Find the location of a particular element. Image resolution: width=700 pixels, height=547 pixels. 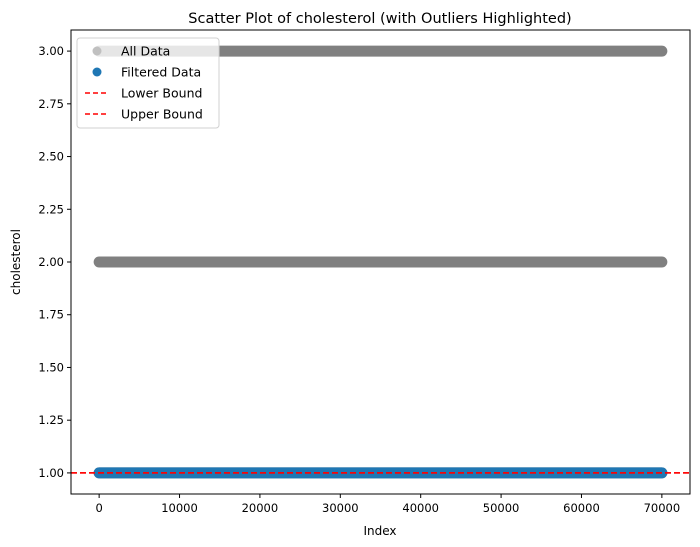

legend-label: All Data is located at coordinates (145, 51).